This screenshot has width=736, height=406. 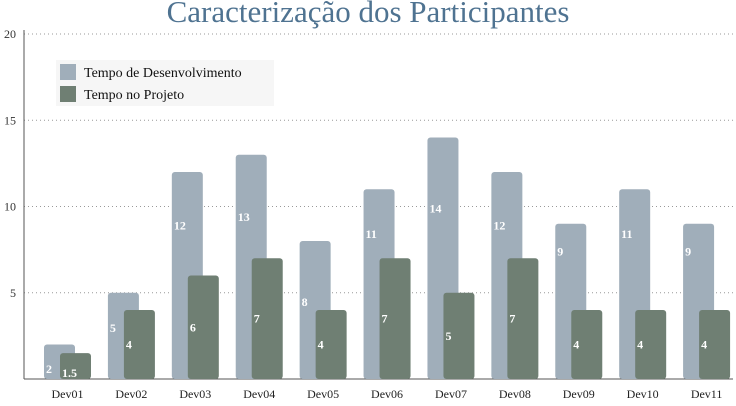 What do you see at coordinates (10, 34) in the screenshot?
I see `y-tick-label: 20` at bounding box center [10, 34].